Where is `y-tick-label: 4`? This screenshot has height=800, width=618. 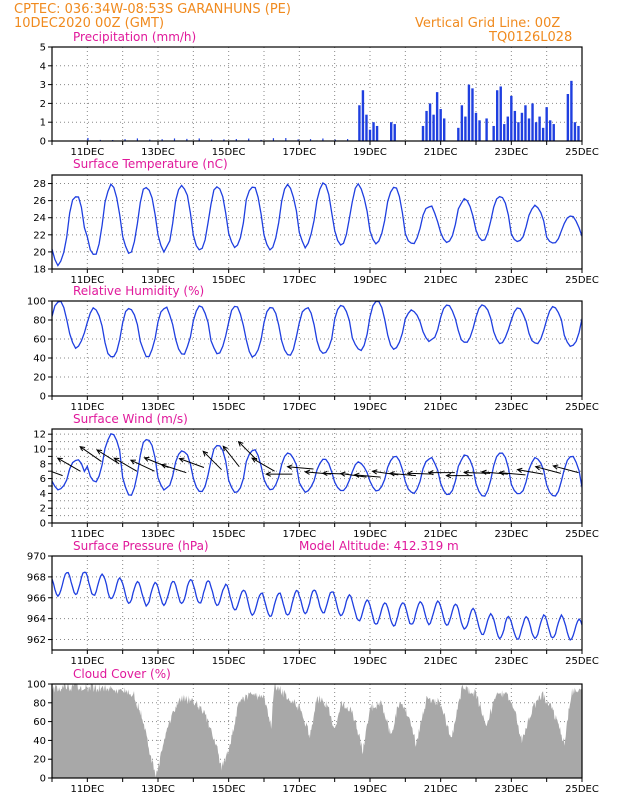 y-tick-label: 4 is located at coordinates (43, 494).